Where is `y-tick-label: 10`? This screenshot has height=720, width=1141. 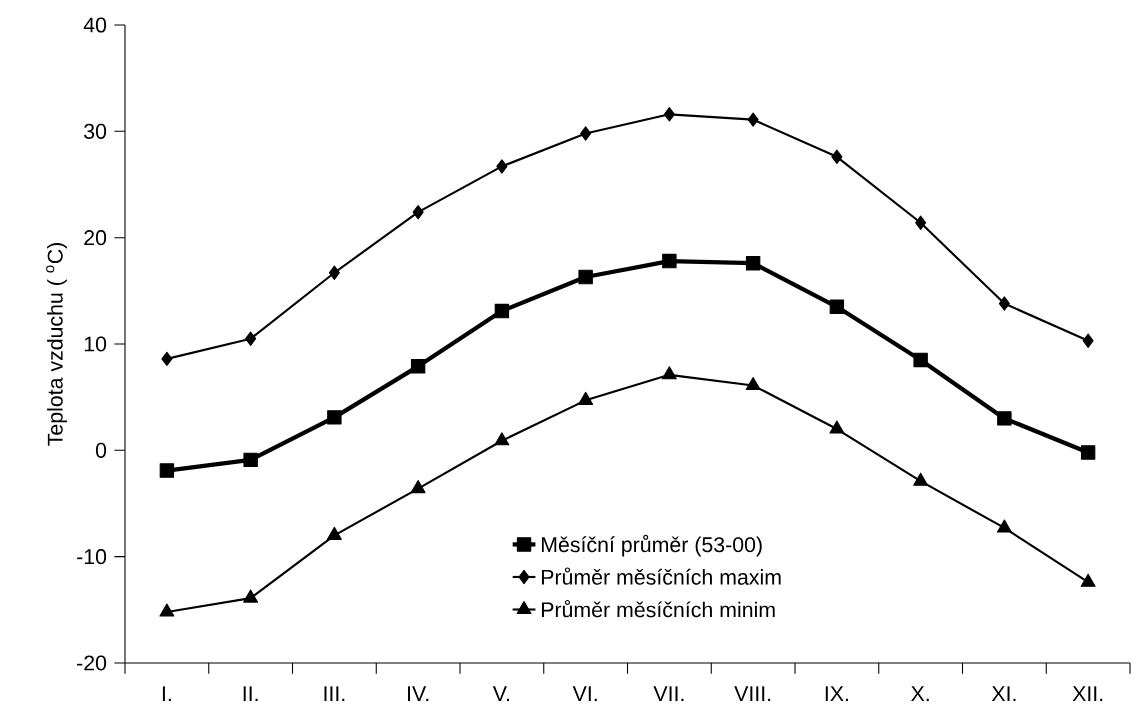
y-tick-label: 10 is located at coordinates (95, 344).